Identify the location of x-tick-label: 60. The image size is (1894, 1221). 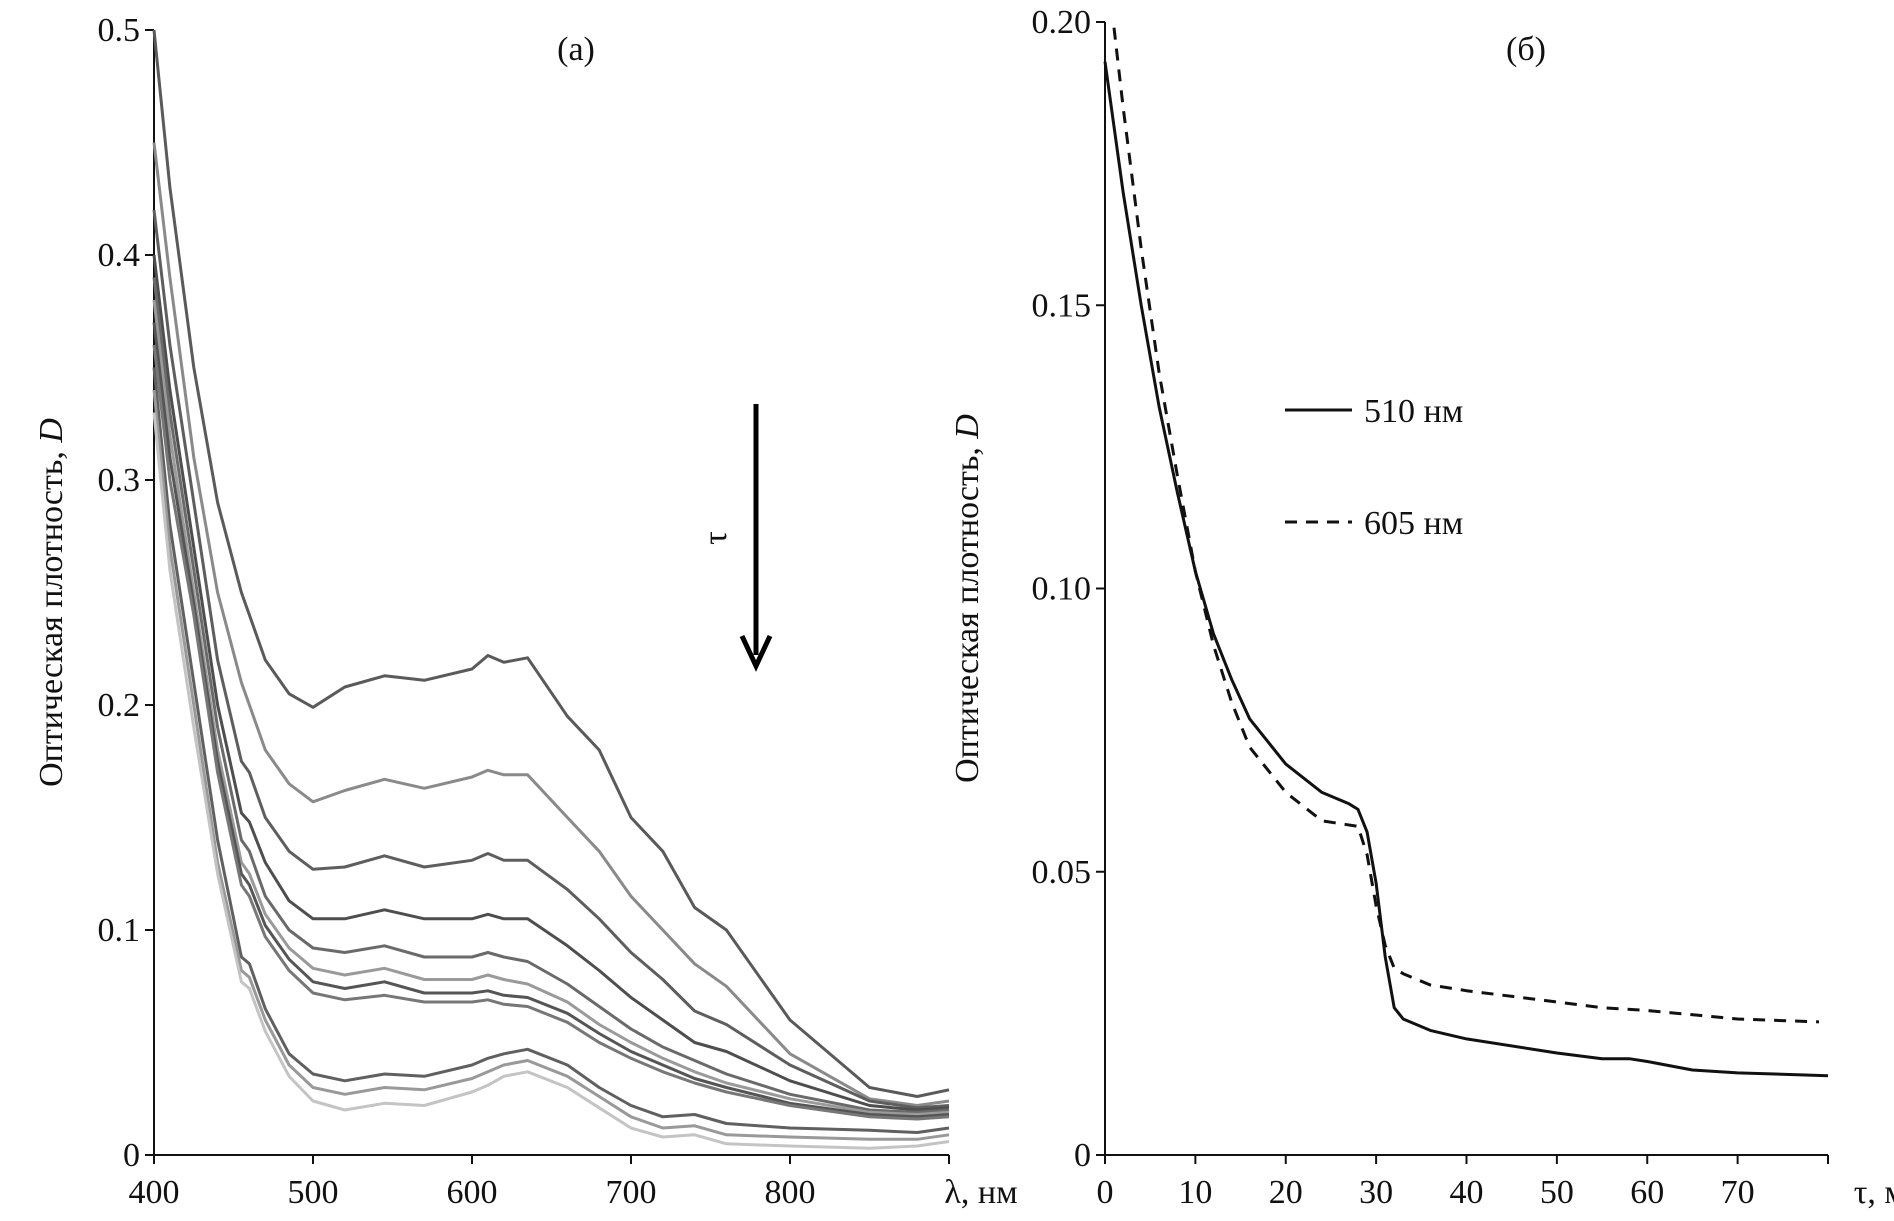
(1647, 1192).